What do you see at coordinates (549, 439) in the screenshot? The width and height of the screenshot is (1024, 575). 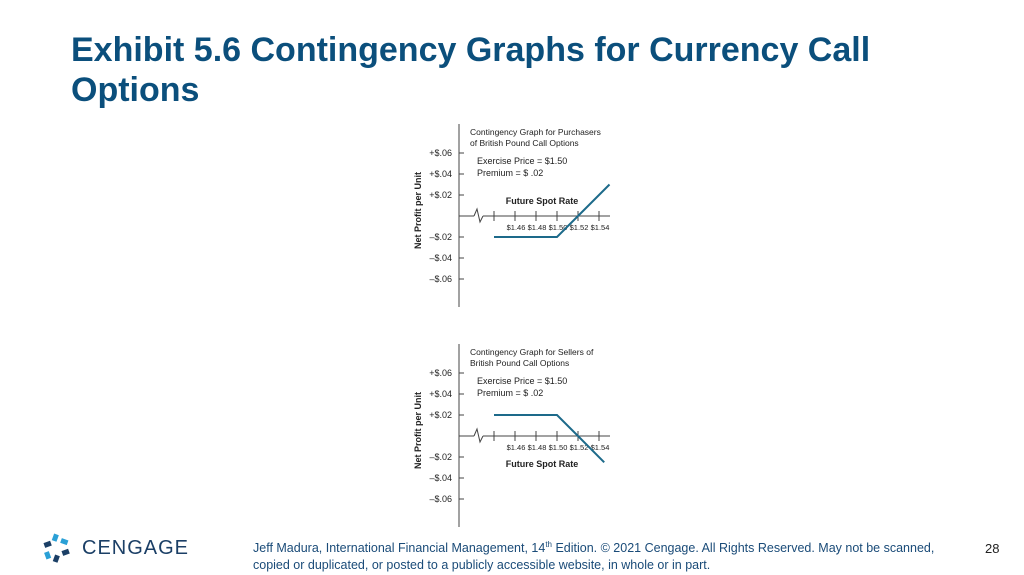 I see `chart2-payoff-line` at bounding box center [549, 439].